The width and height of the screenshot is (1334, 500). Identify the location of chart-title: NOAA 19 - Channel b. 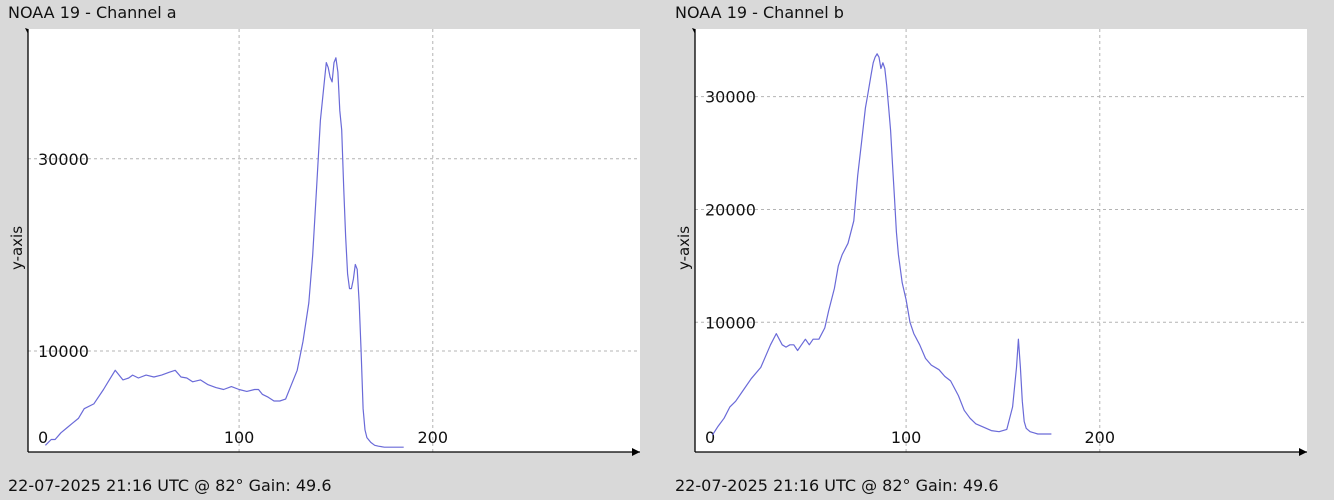
(759, 12).